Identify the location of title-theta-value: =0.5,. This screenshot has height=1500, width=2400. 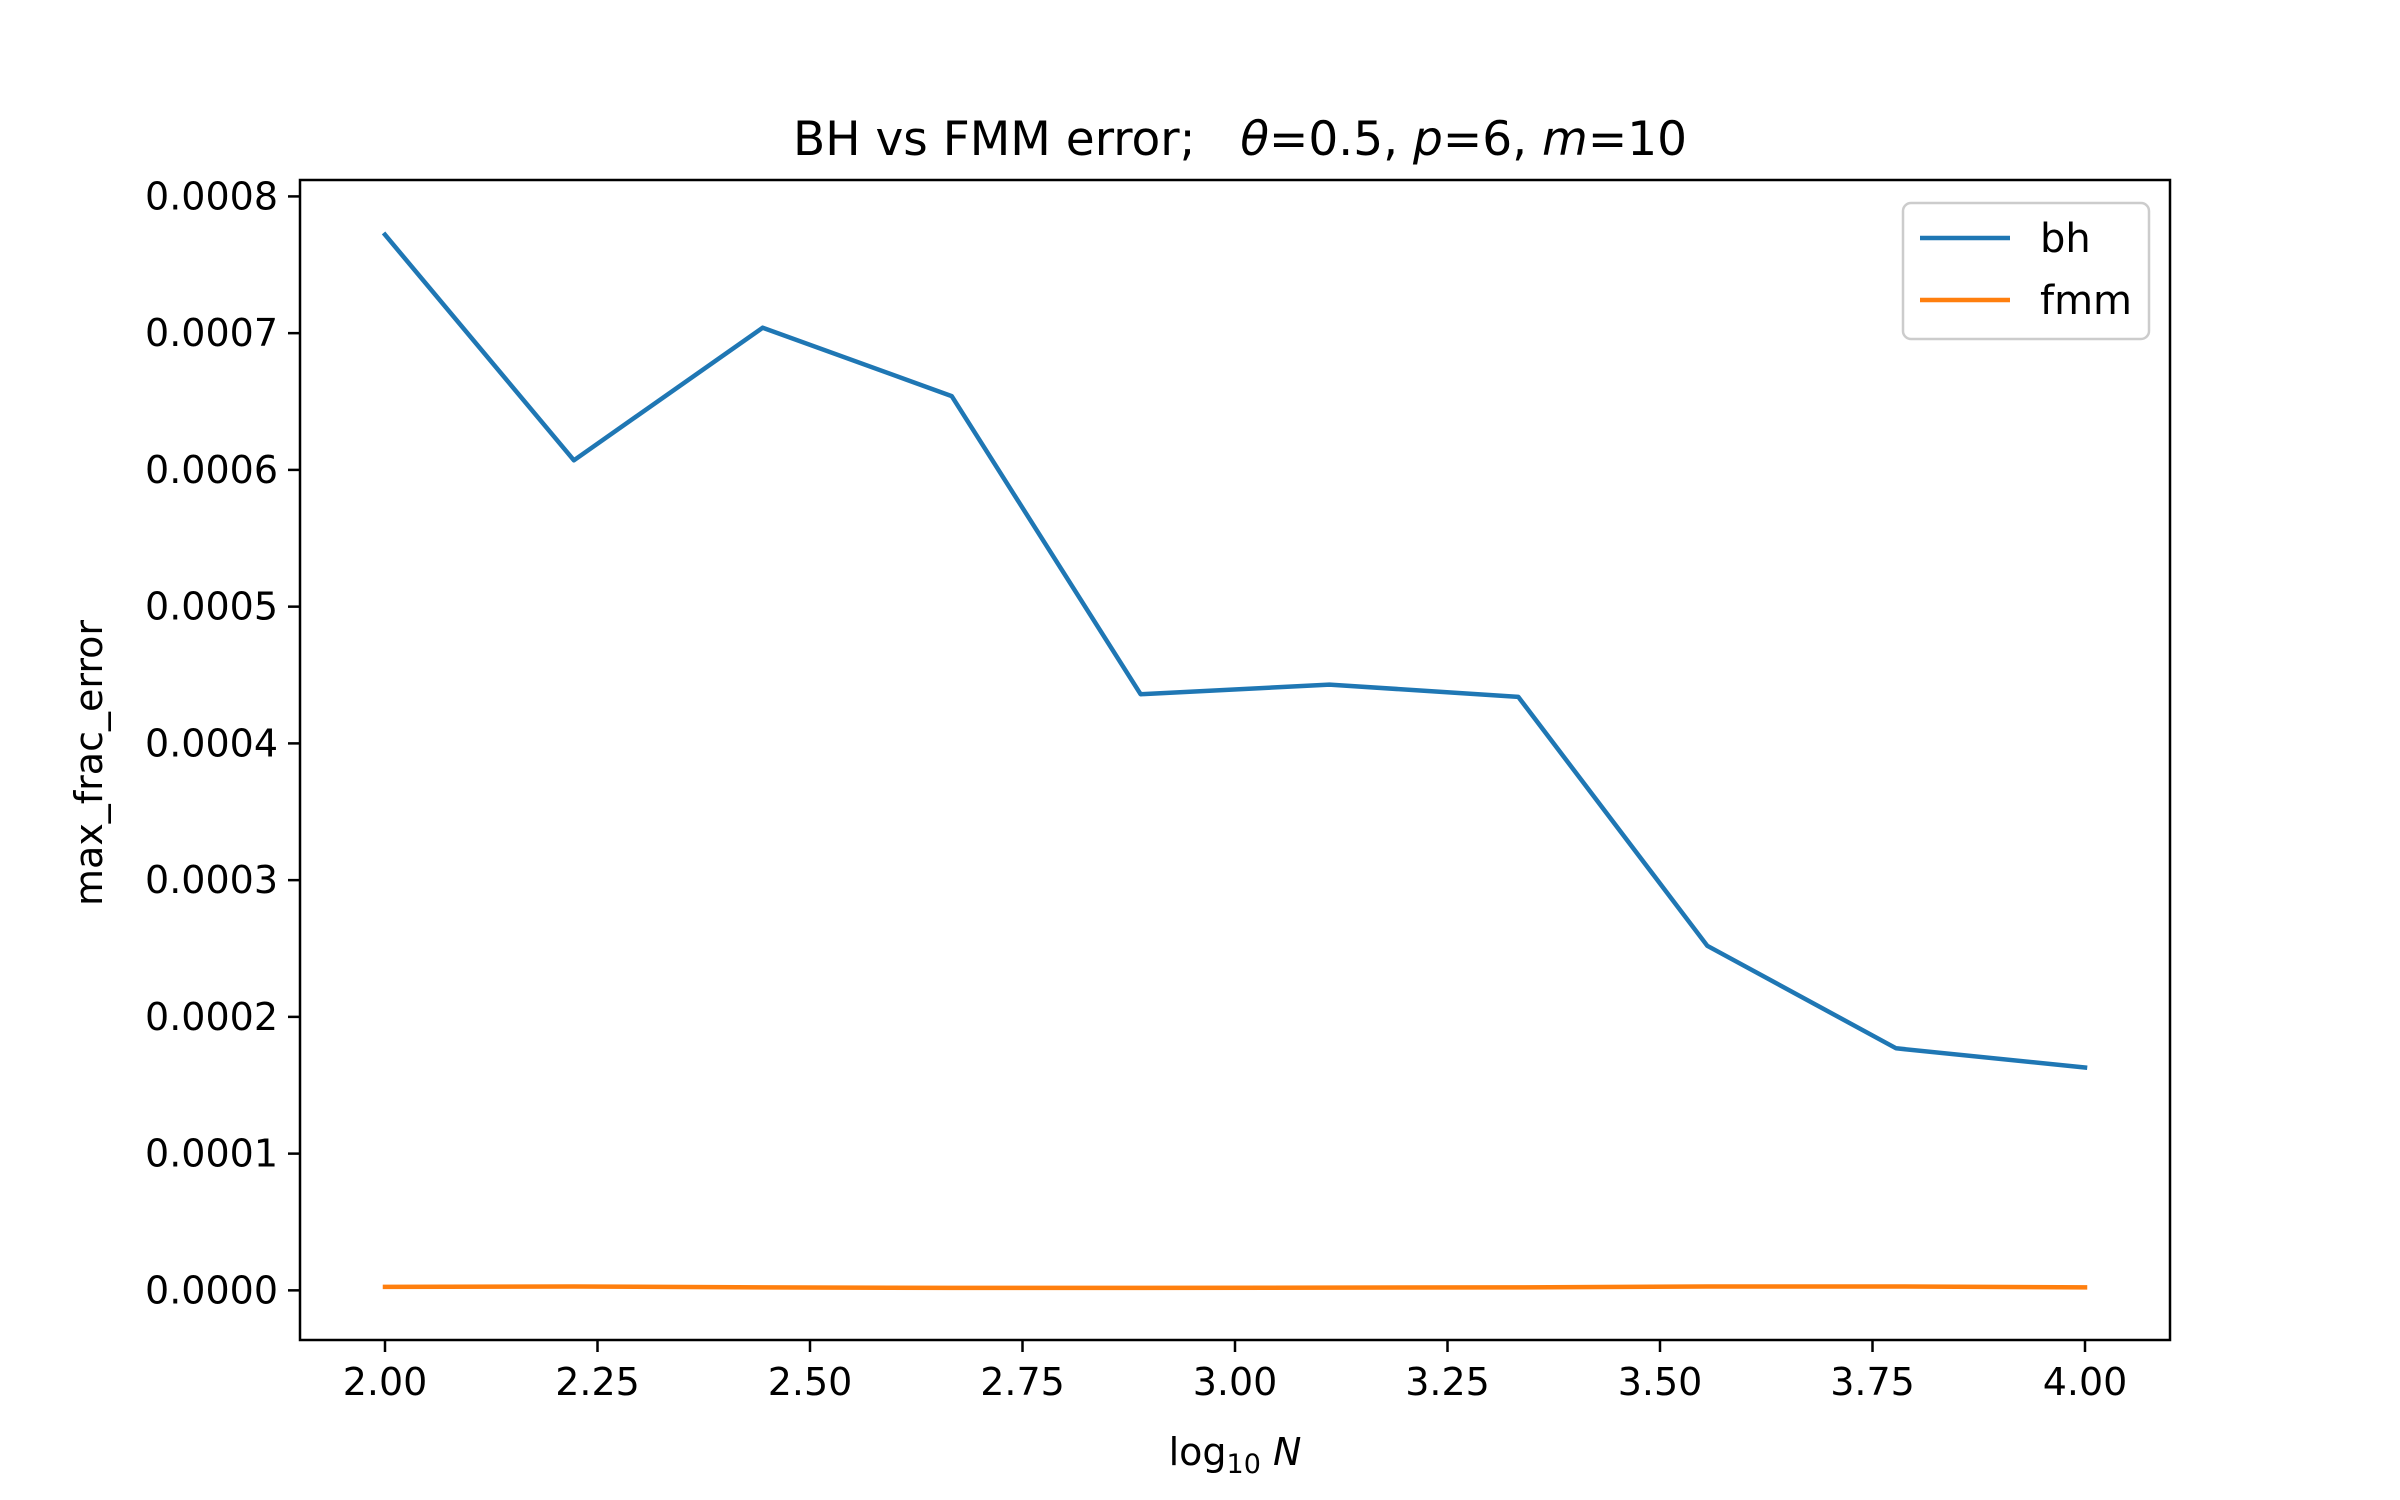
(1341, 139).